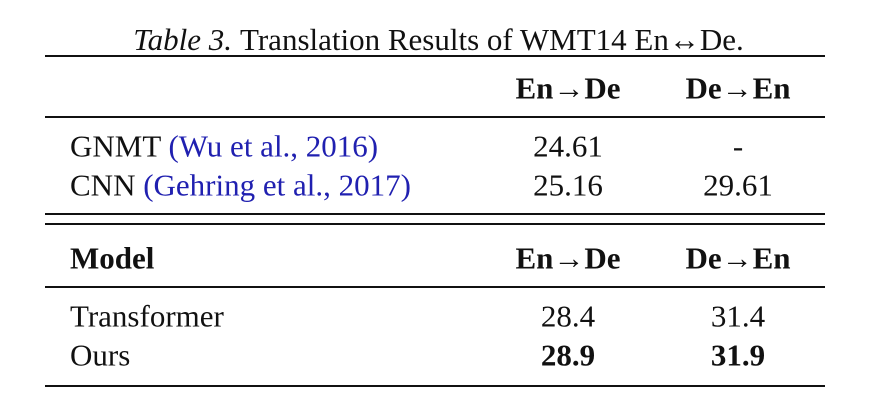 The image size is (877, 414). I want to click on value-cell: 31.9, so click(738, 355).